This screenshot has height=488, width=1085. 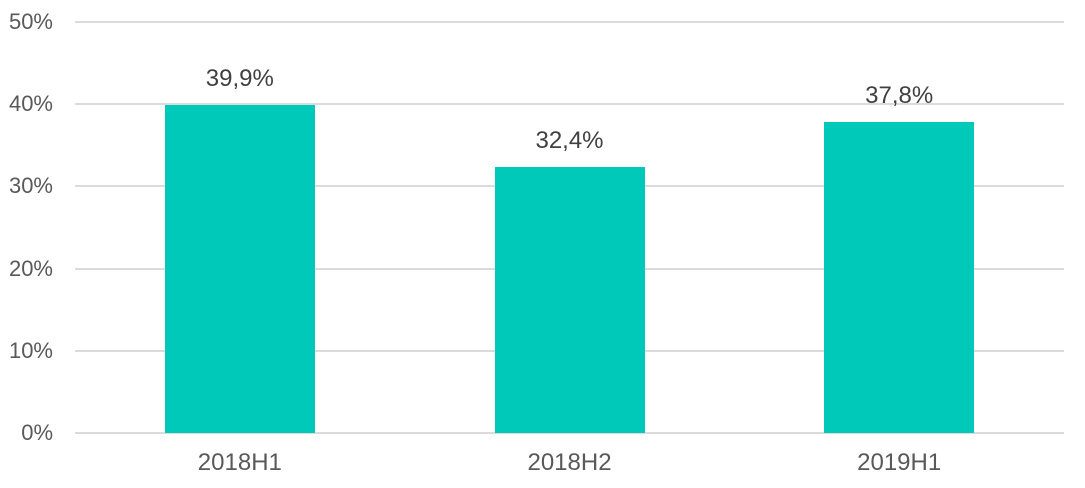 What do you see at coordinates (30, 350) in the screenshot?
I see `y-axis-tick-label: 10%` at bounding box center [30, 350].